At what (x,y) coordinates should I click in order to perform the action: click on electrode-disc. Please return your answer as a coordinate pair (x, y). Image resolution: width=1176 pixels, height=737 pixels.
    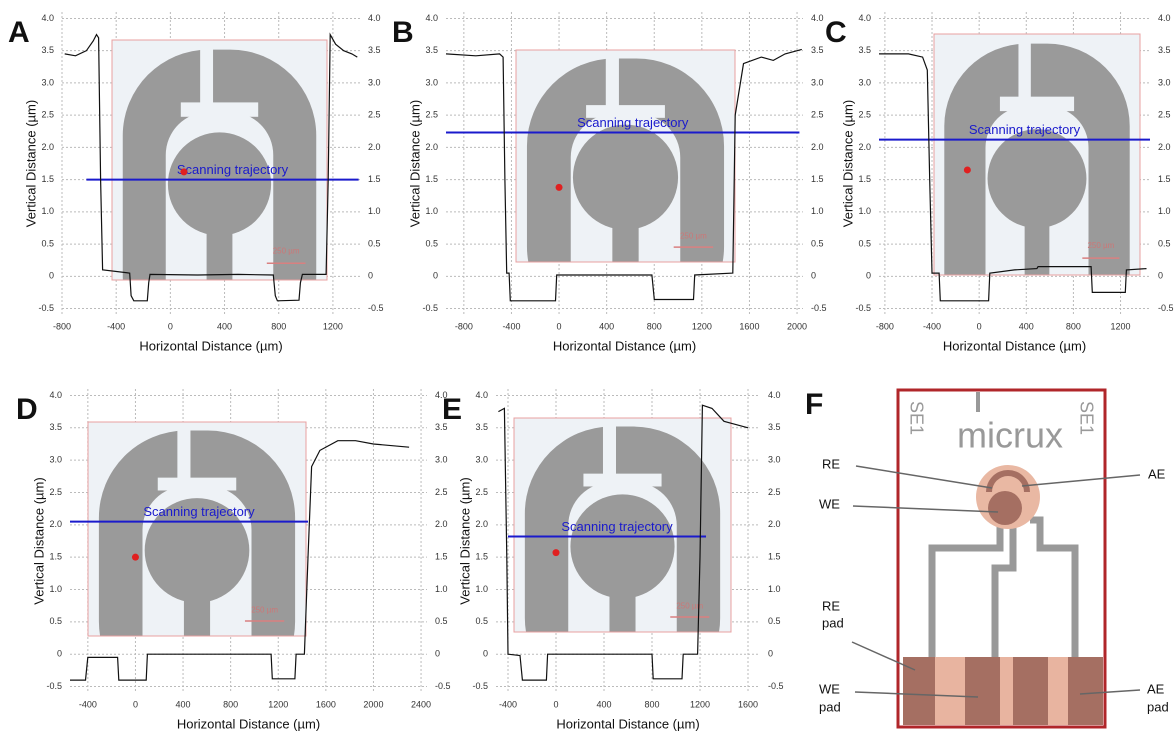
    Looking at the image, I should click on (625, 177).